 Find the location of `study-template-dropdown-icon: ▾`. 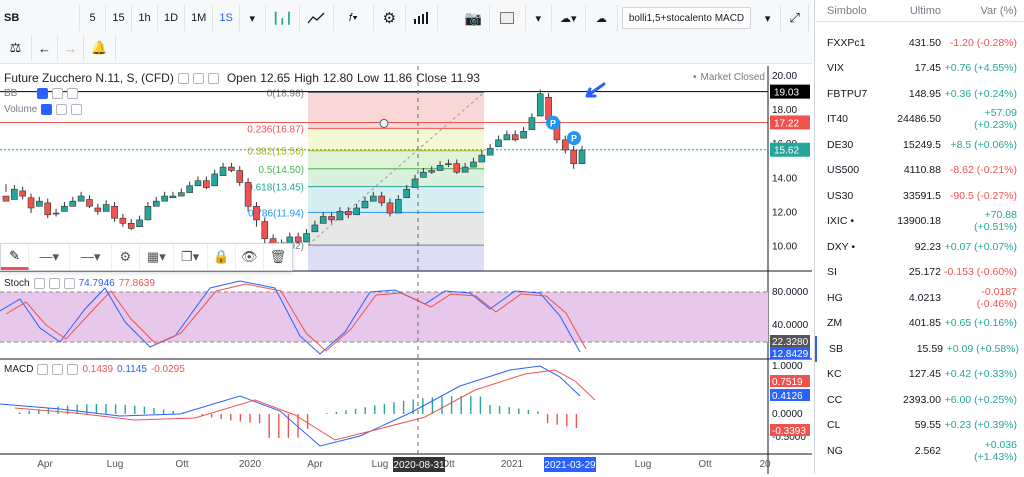

study-template-dropdown-icon: ▾ is located at coordinates (768, 18).